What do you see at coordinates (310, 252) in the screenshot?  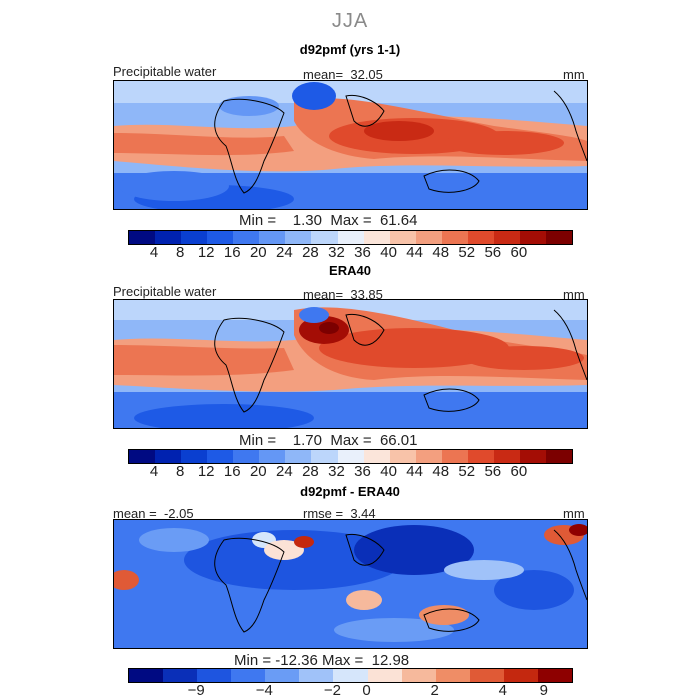 I see `panel1-colorbar-tick-label: 28` at bounding box center [310, 252].